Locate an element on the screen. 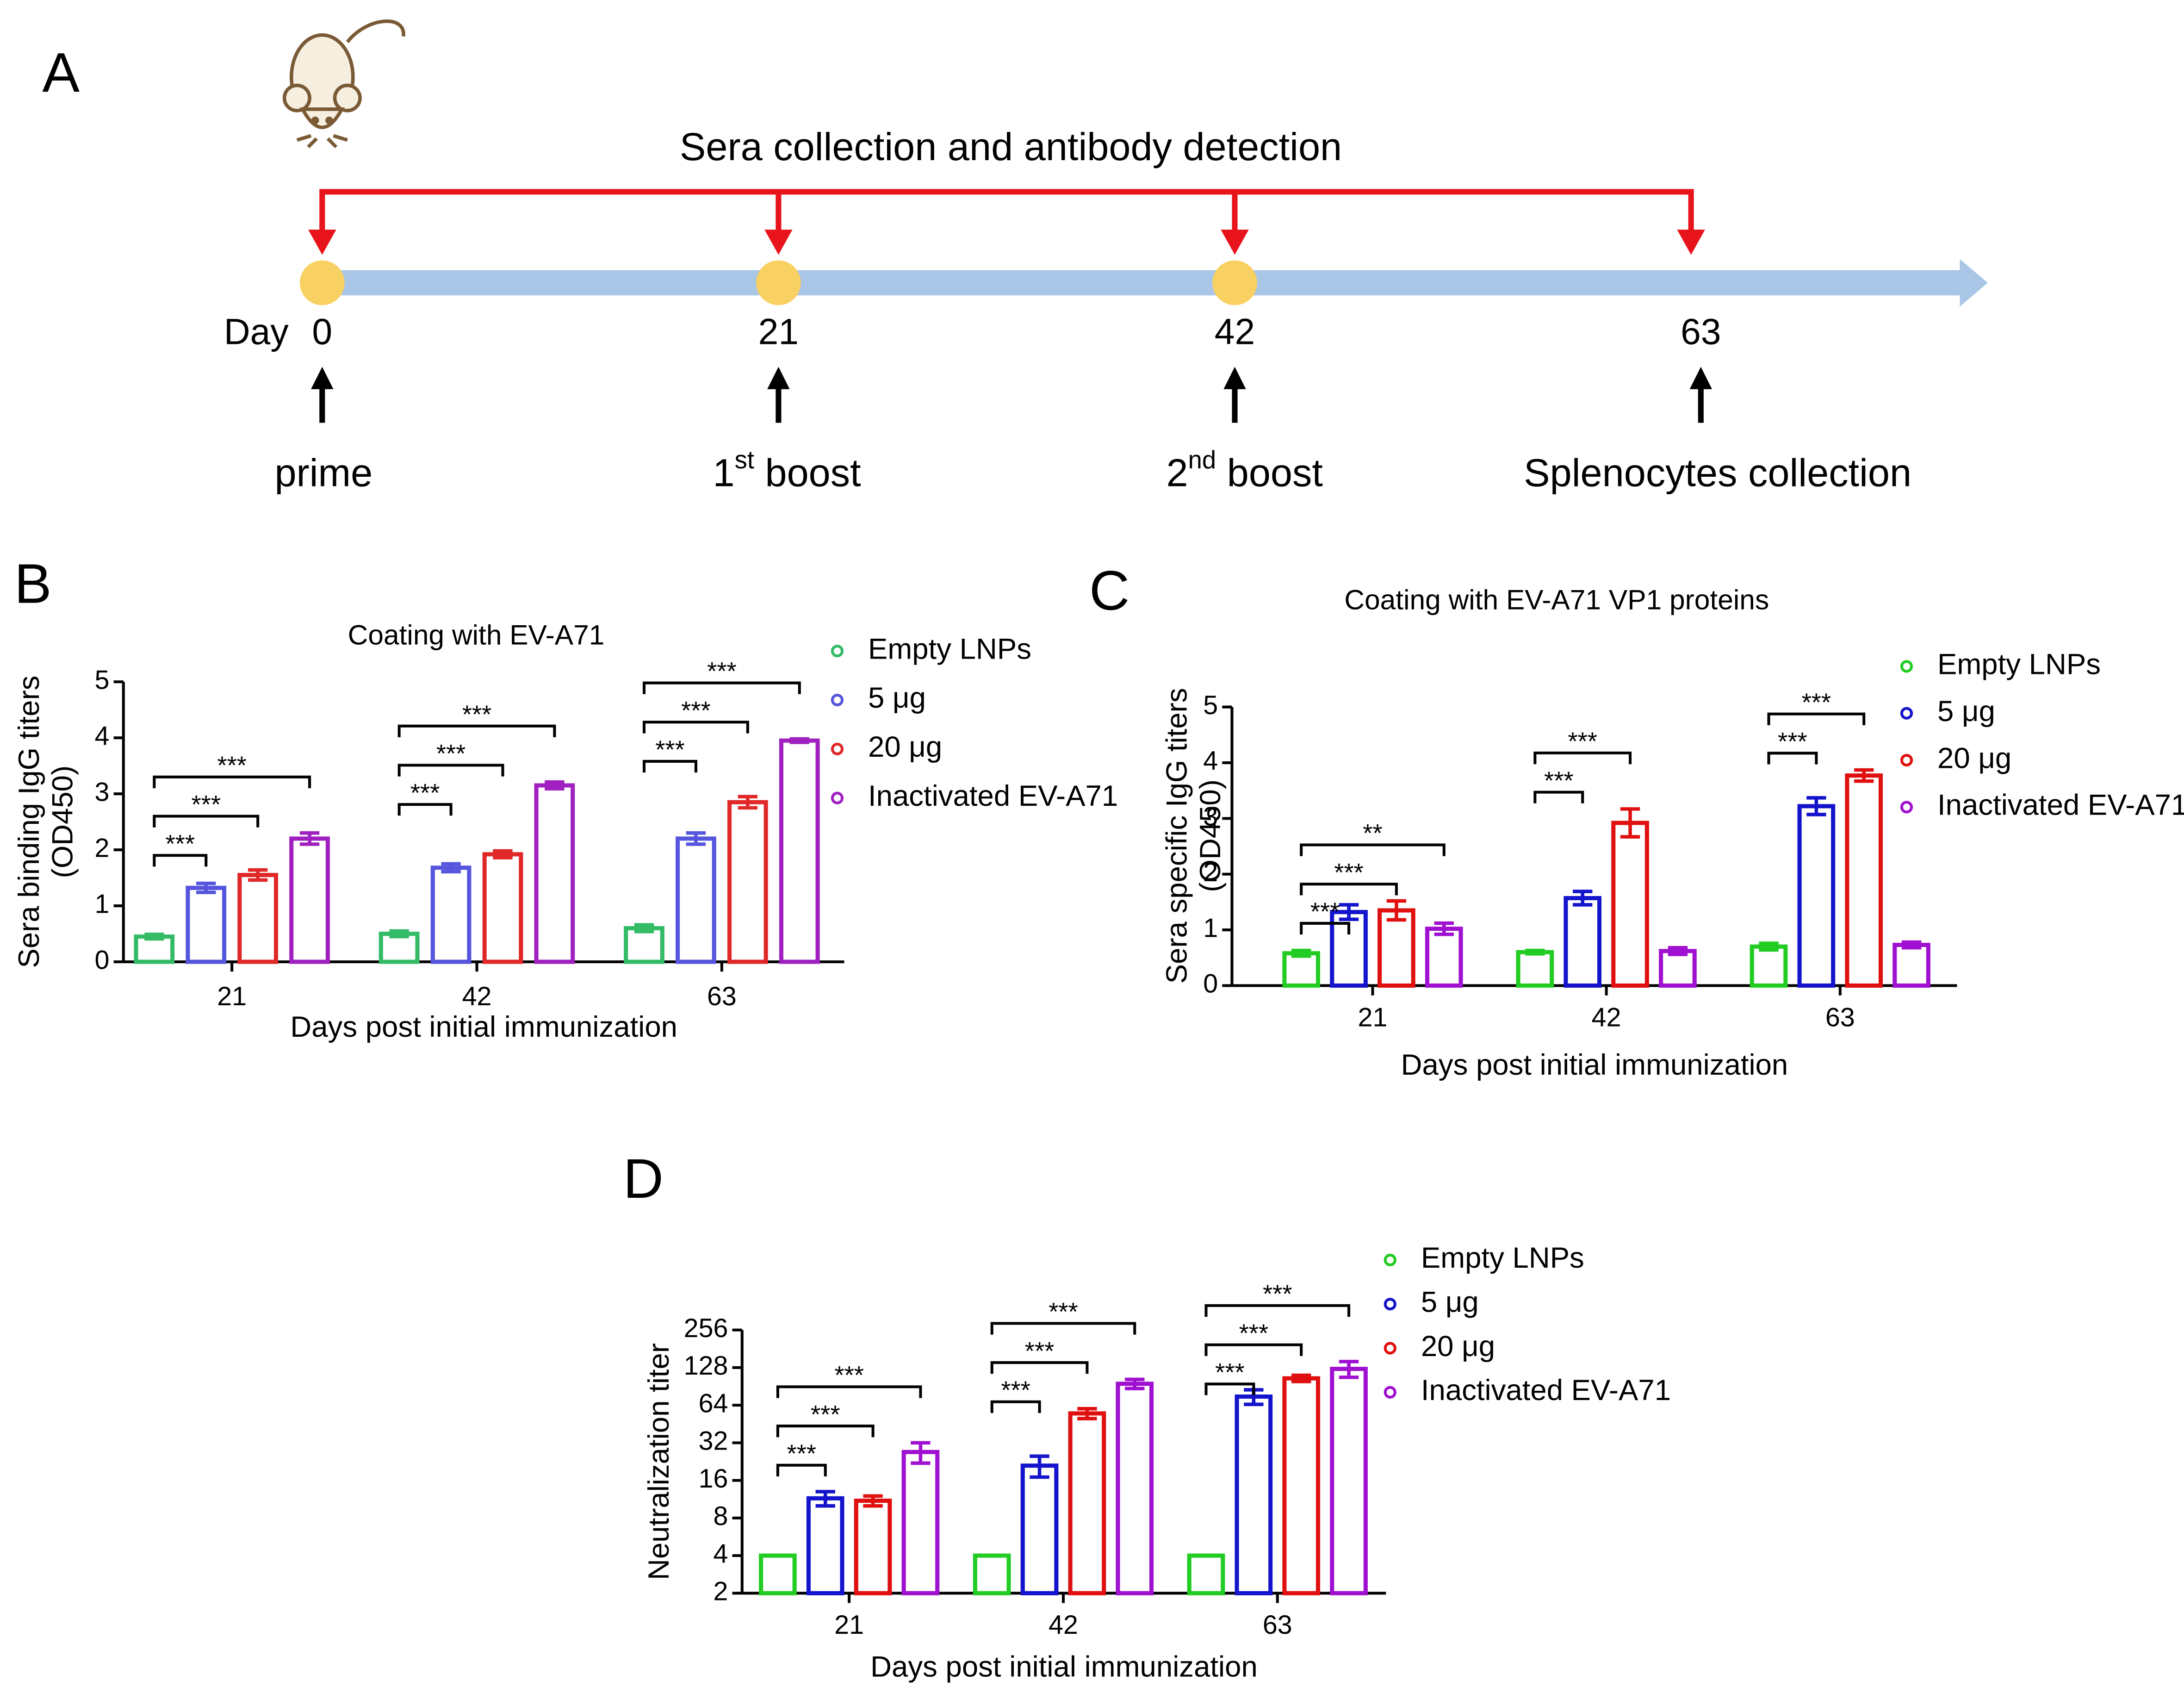 The image size is (2184, 1687). x-tick-label: 21 is located at coordinates (1373, 1017).